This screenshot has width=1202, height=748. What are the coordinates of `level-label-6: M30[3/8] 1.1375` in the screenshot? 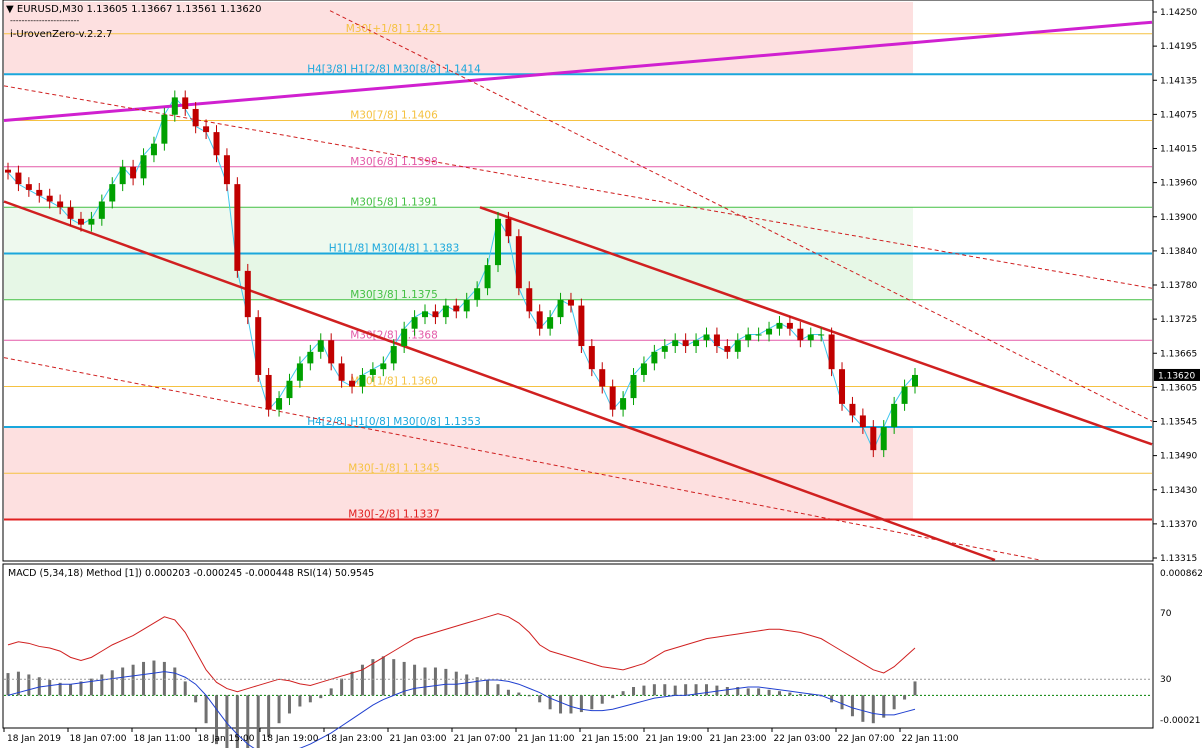 It's located at (394, 295).